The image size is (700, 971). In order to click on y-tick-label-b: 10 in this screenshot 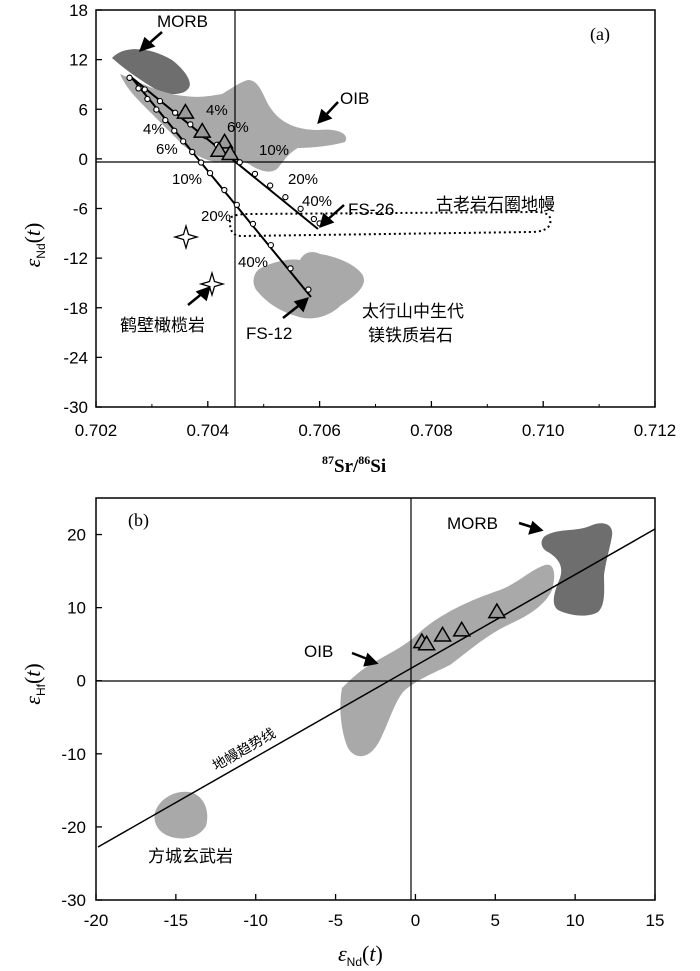, I will do `click(76, 608)`.